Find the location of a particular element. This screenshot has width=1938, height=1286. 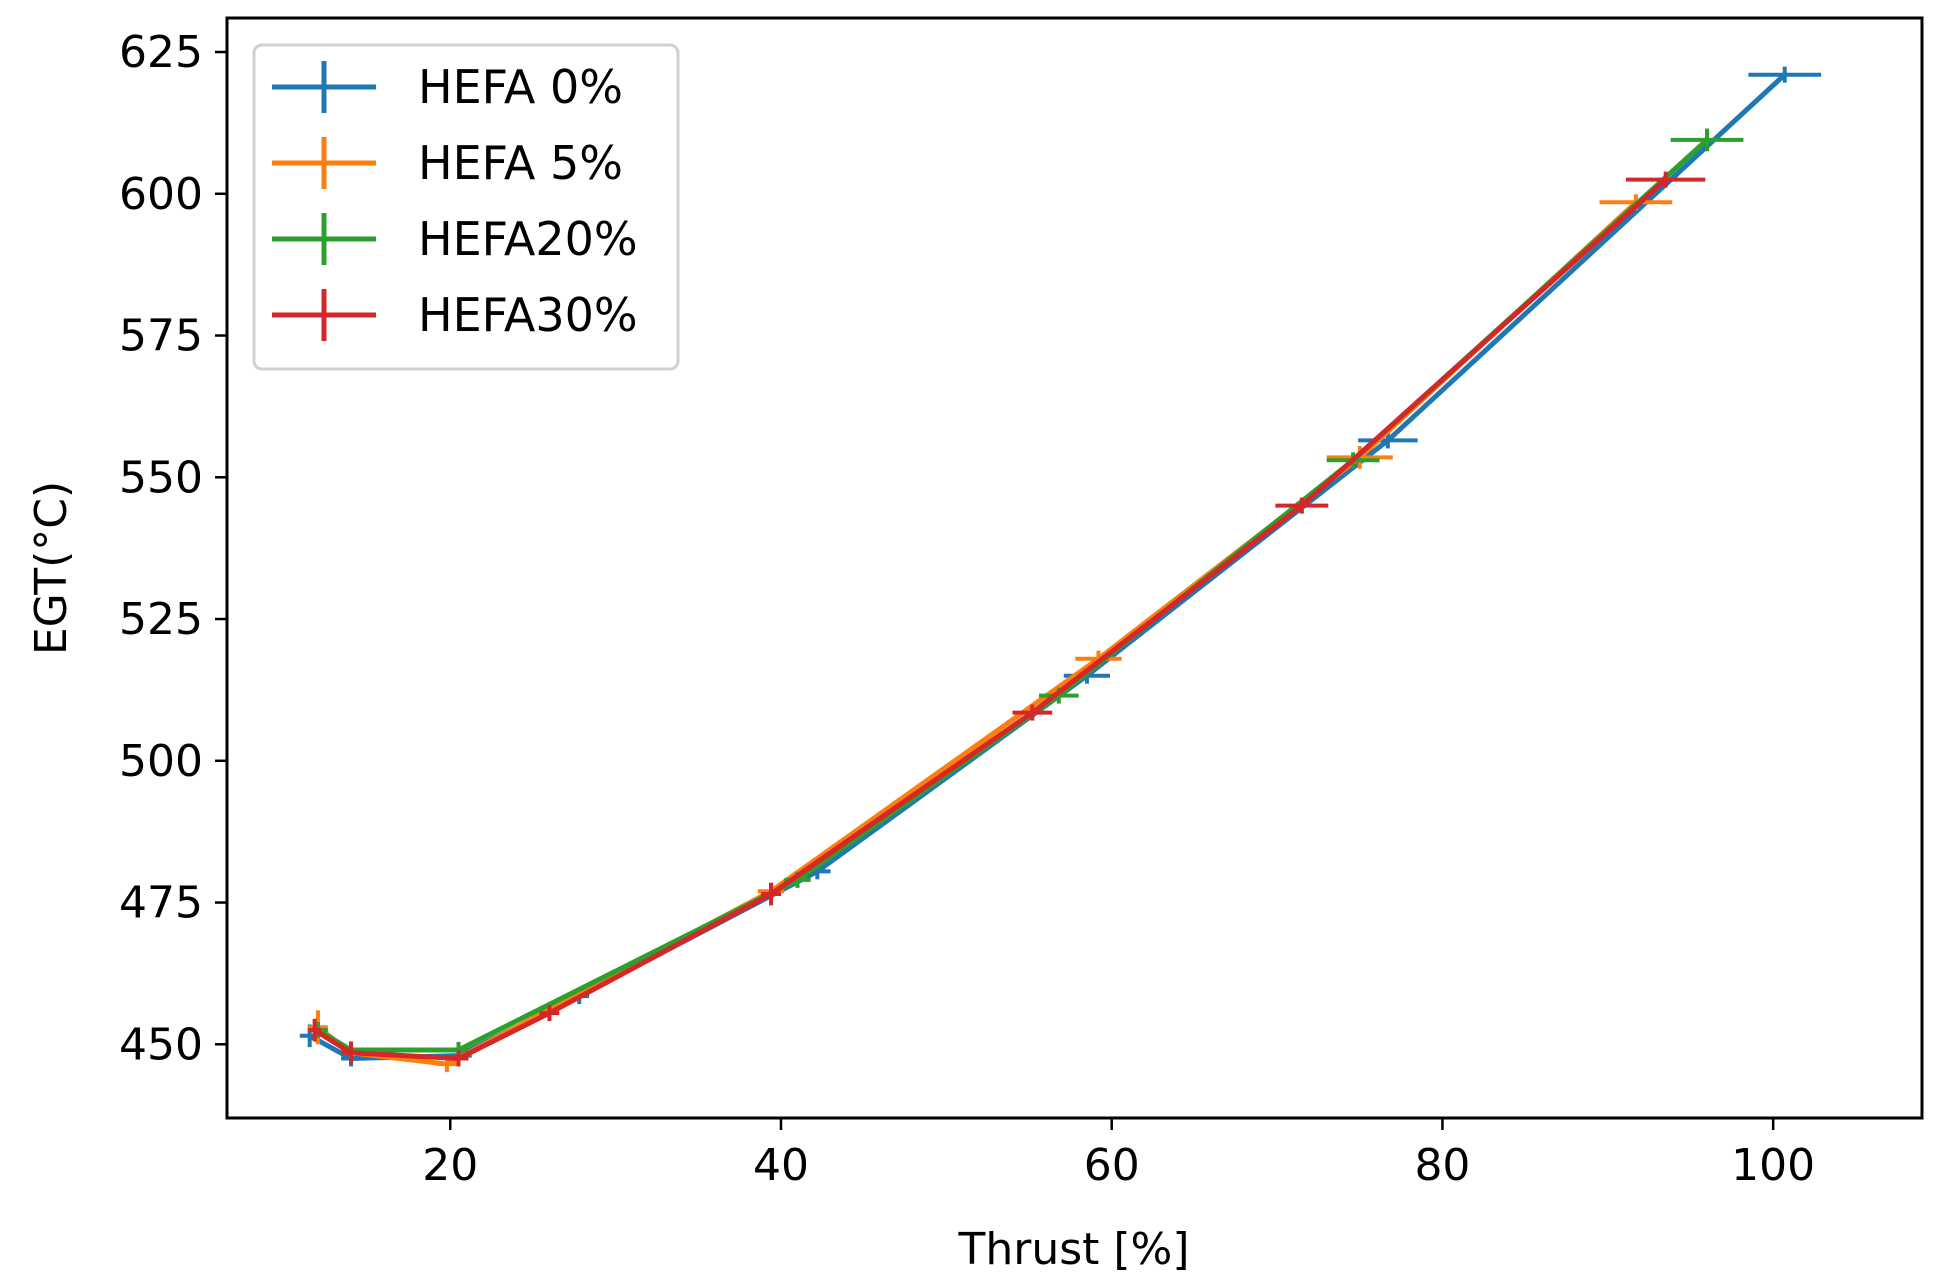

legend-box is located at coordinates (466, 207).